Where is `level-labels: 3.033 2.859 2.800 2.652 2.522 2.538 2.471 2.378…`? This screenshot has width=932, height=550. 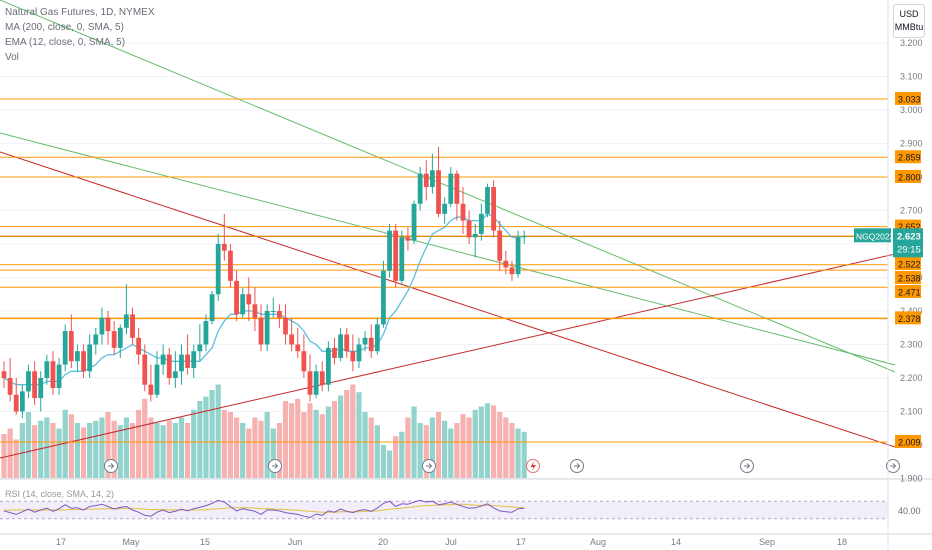
level-labels: 3.033 2.859 2.800 2.652 2.522 2.538 2.471 2.378… is located at coordinates (888, 269).